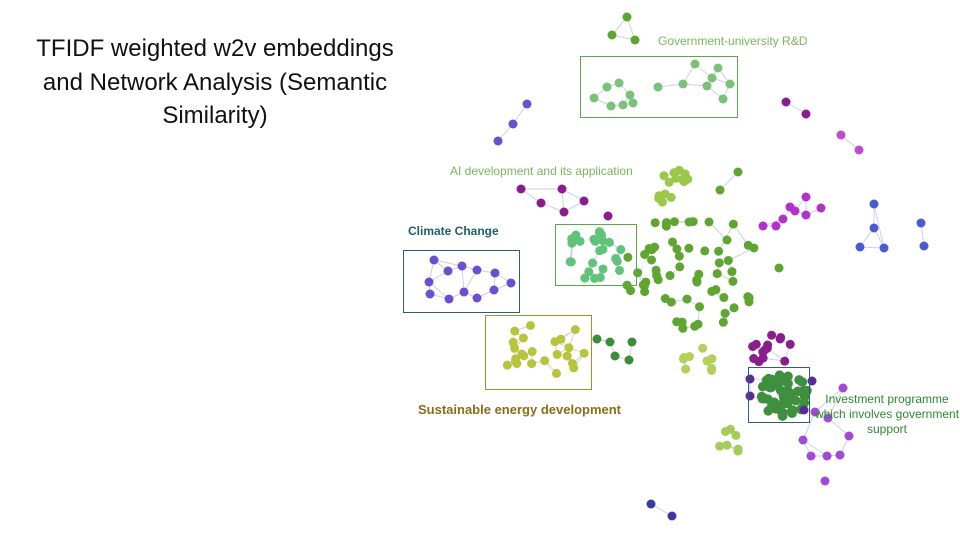 The height and width of the screenshot is (540, 960). I want to click on investment-box, so click(779, 395).